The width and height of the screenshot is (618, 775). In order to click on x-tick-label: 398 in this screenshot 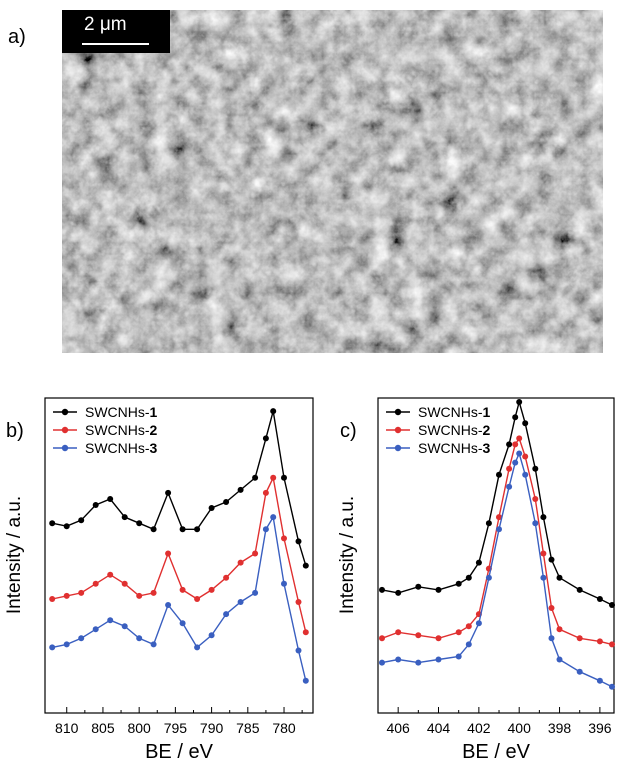, I will do `click(560, 728)`.